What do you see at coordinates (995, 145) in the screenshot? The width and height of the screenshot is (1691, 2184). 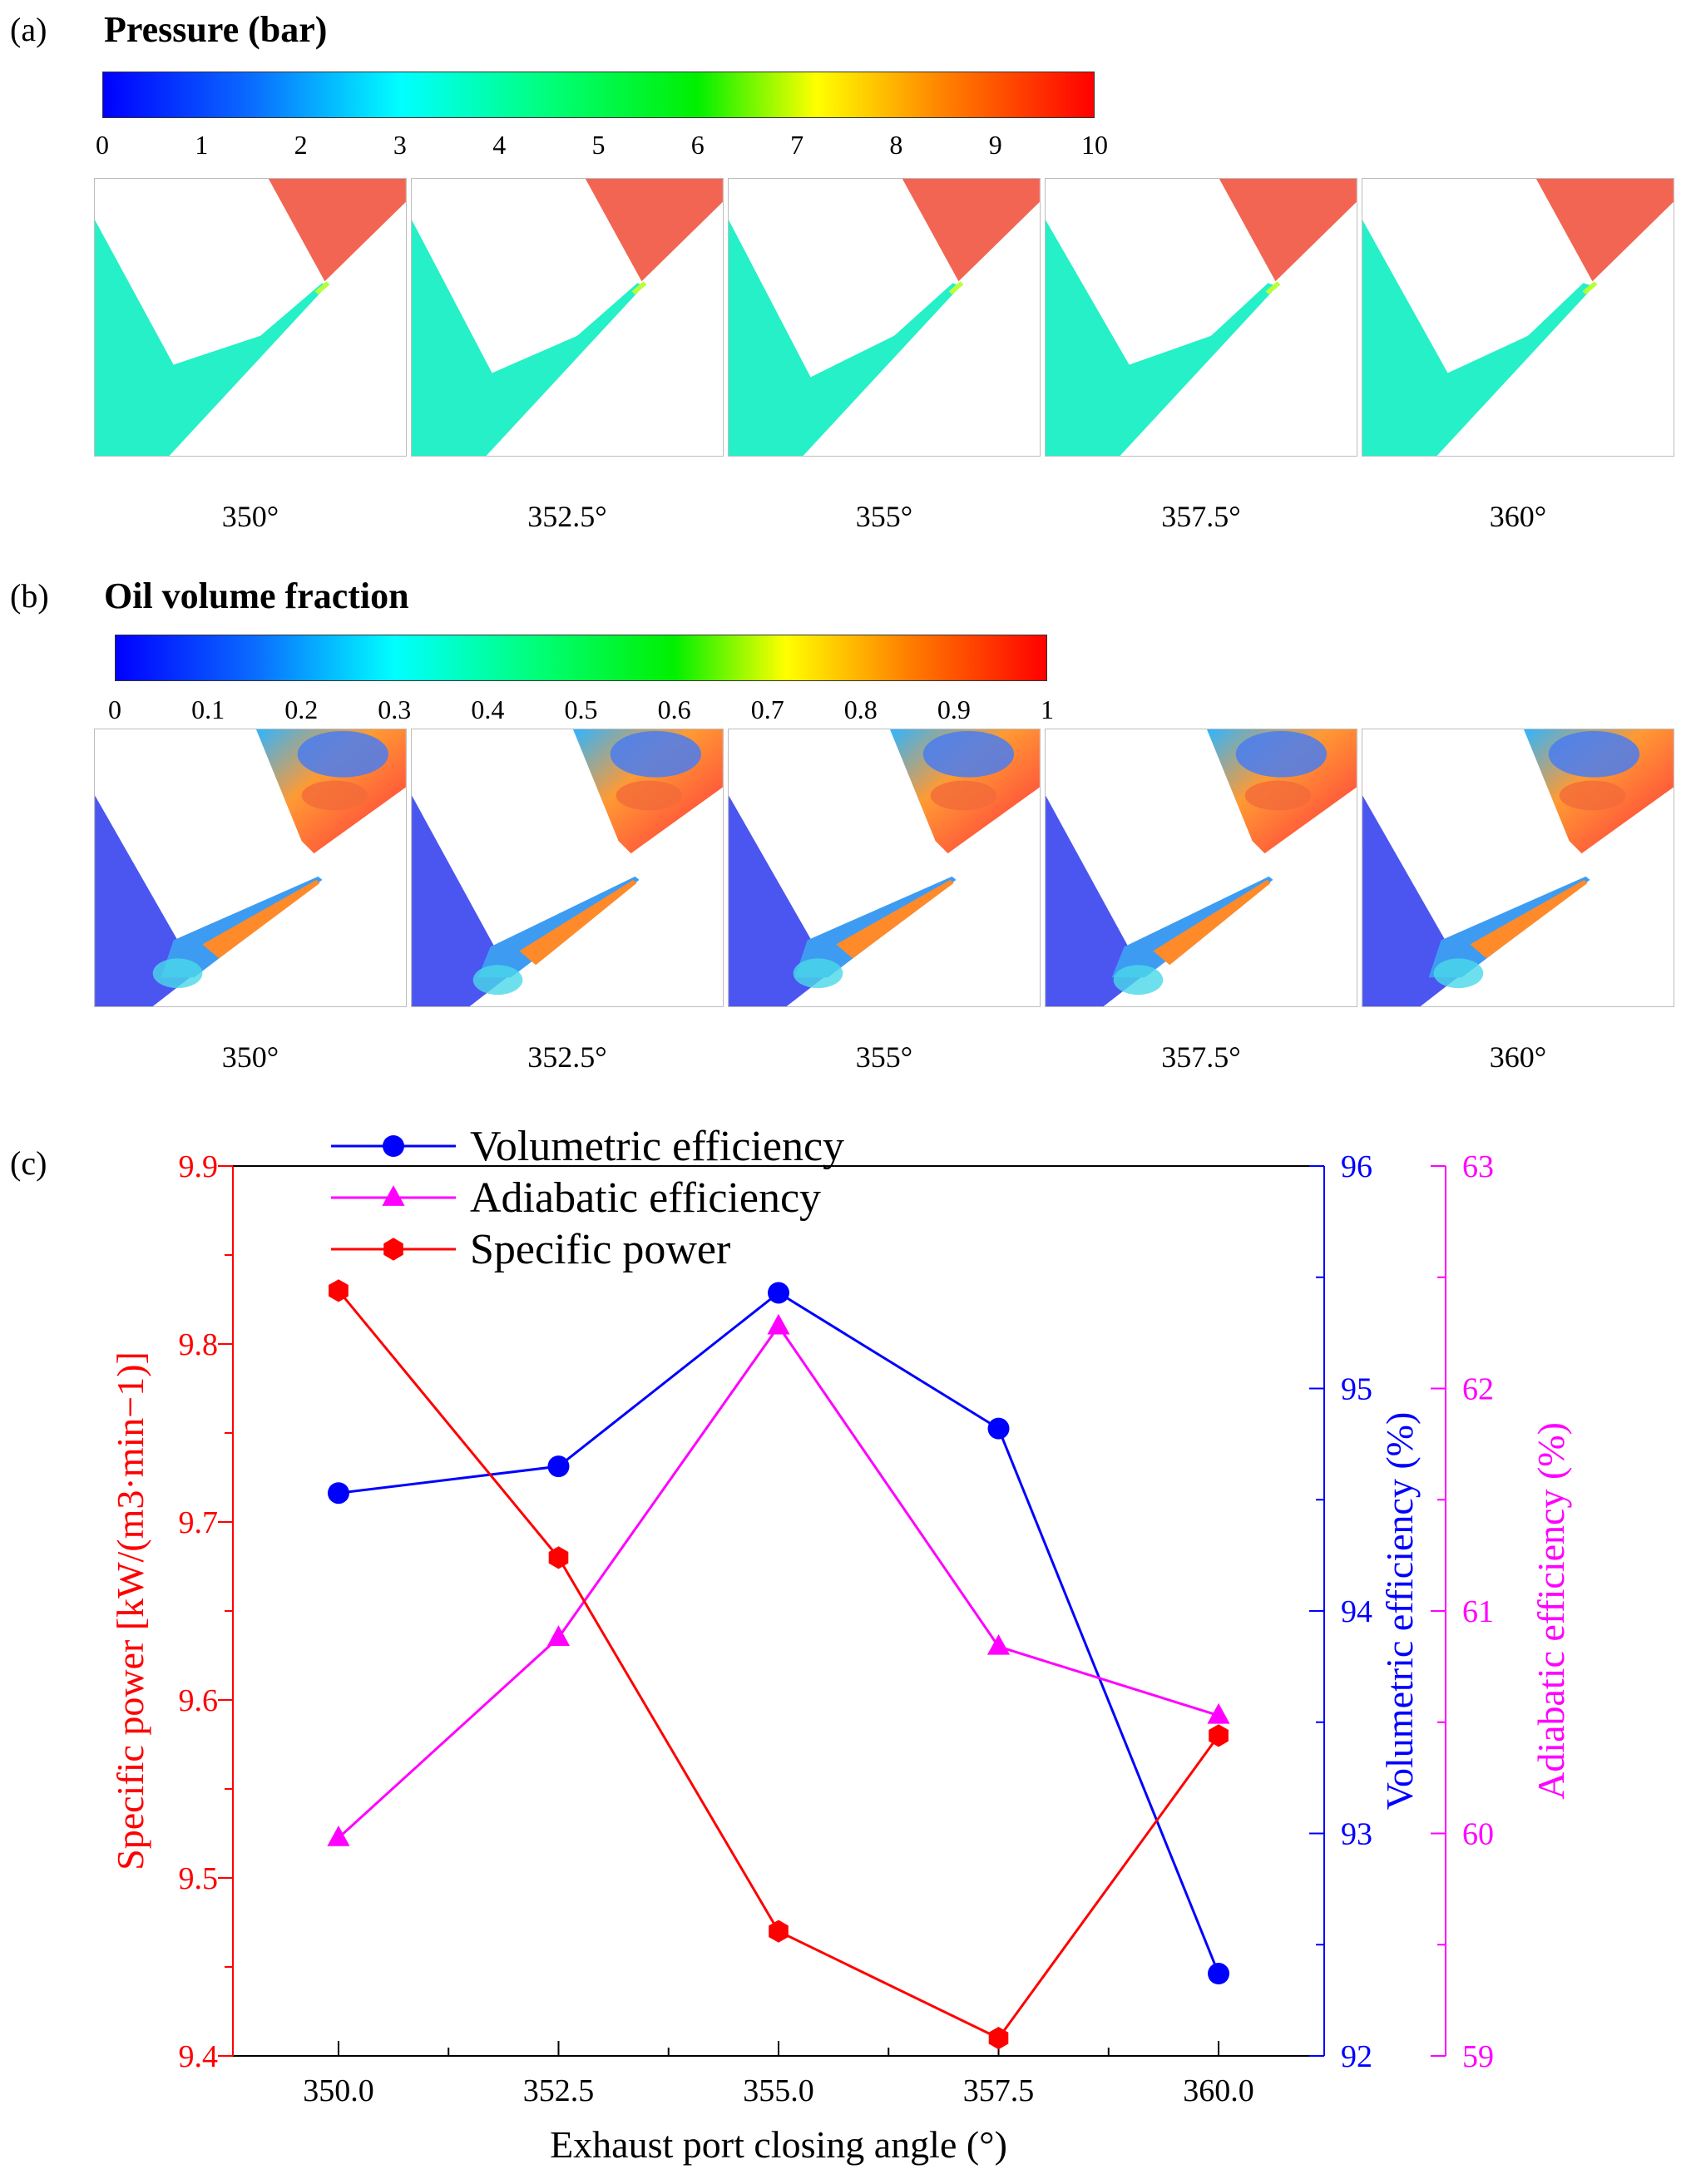 I see `colorbar-tick: 9` at bounding box center [995, 145].